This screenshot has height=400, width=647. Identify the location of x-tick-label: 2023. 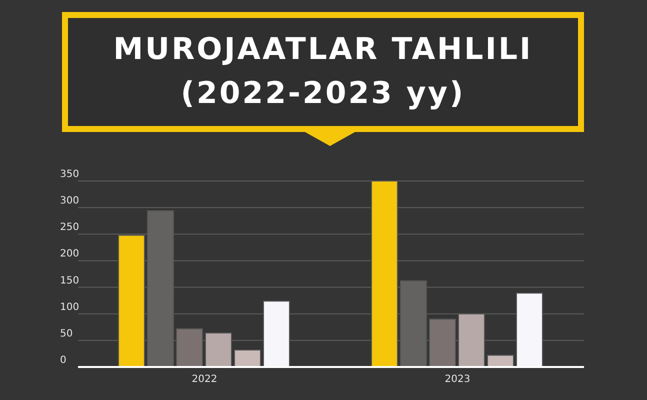
(457, 380).